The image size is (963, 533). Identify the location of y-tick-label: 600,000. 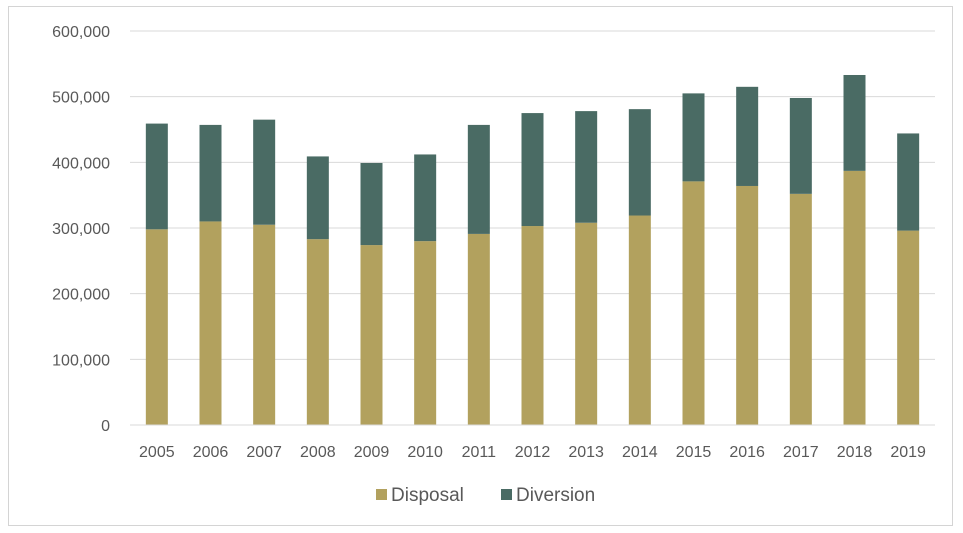
(81, 32).